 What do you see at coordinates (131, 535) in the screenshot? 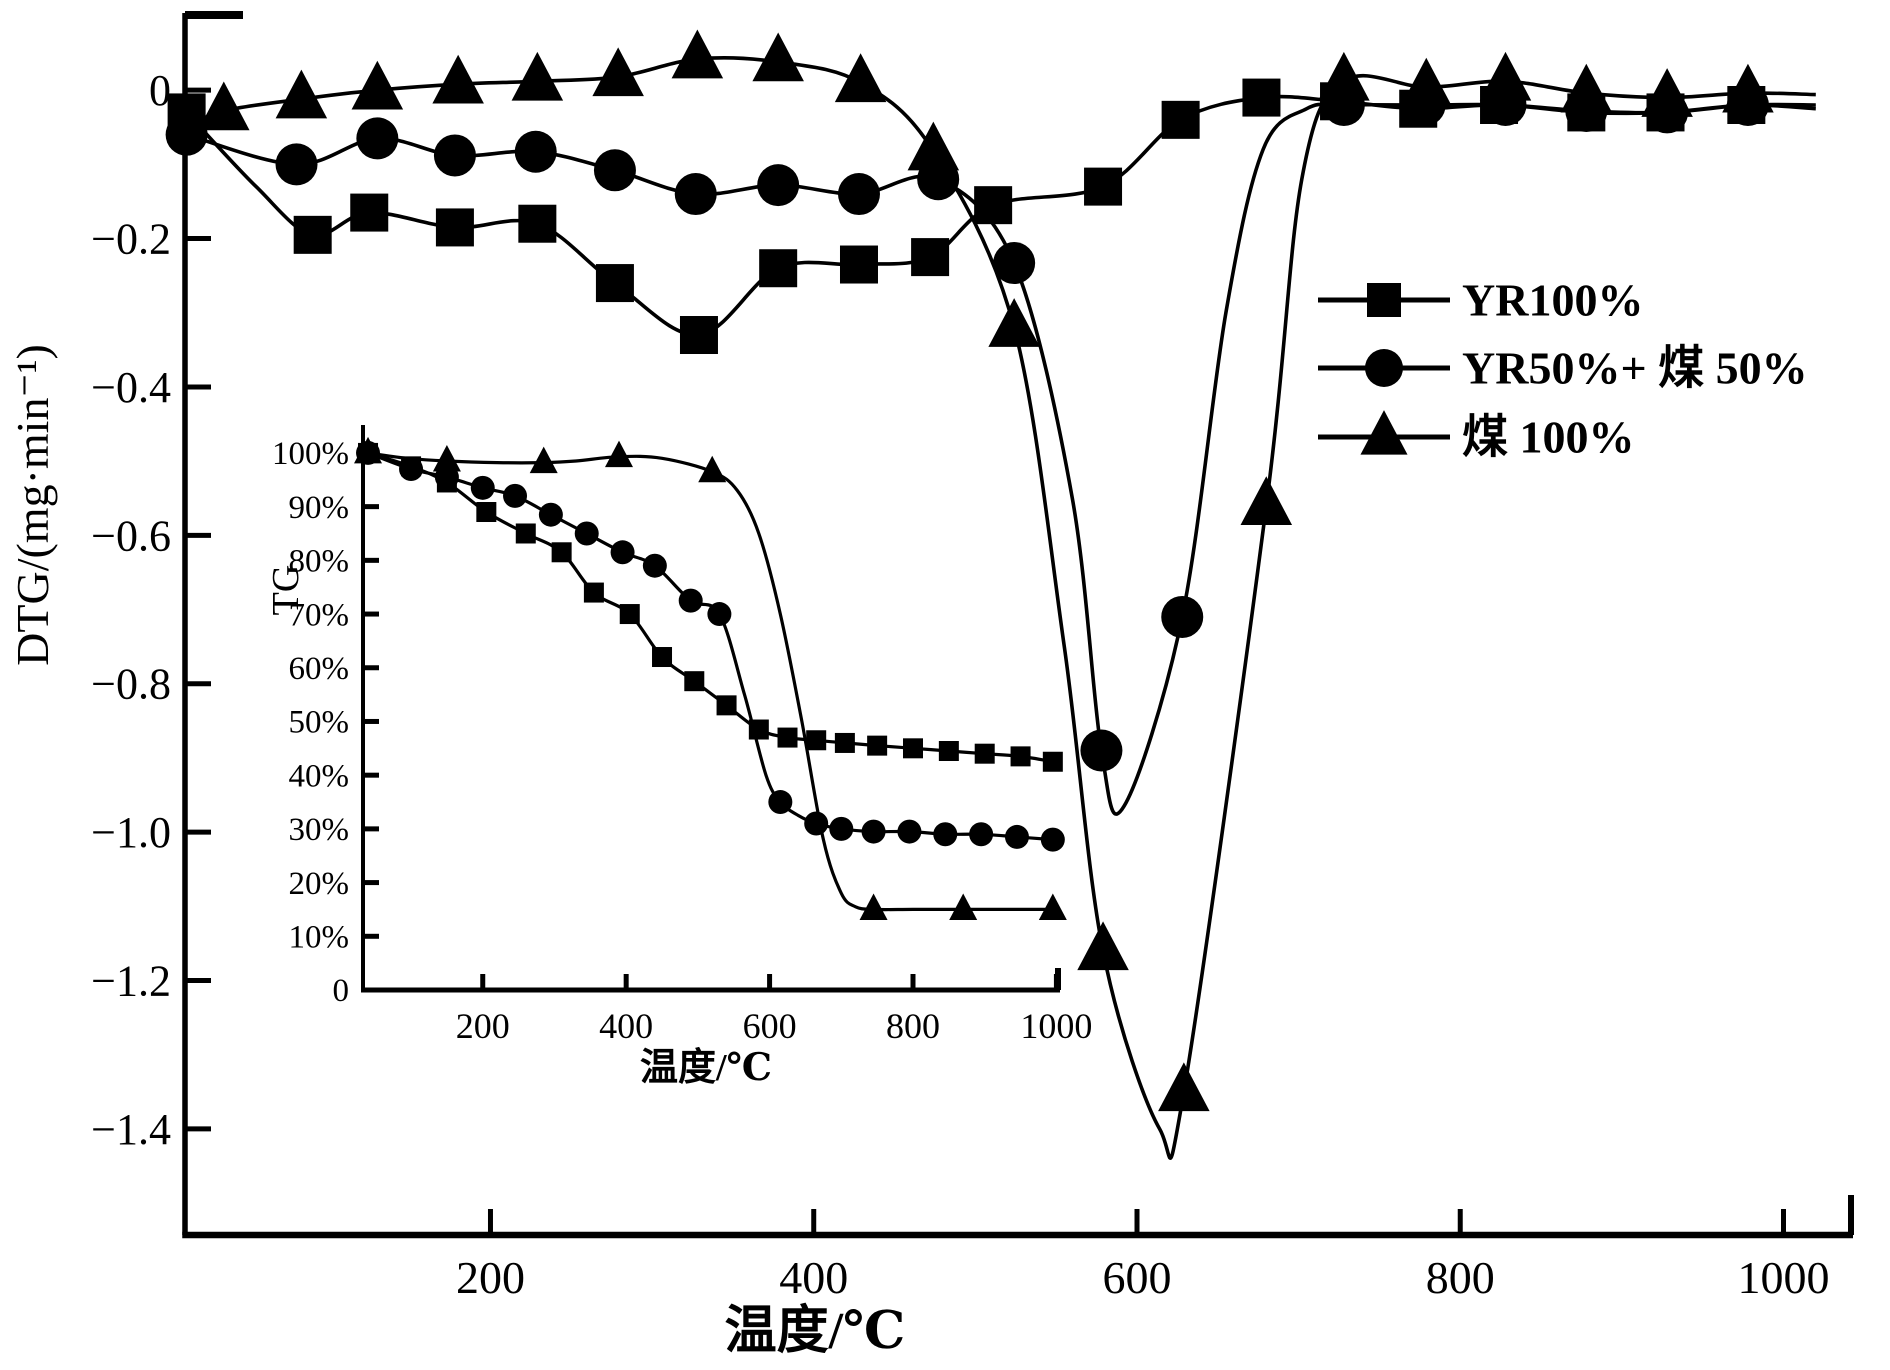
I see `main-y-tick-label: −0.6` at bounding box center [131, 535].